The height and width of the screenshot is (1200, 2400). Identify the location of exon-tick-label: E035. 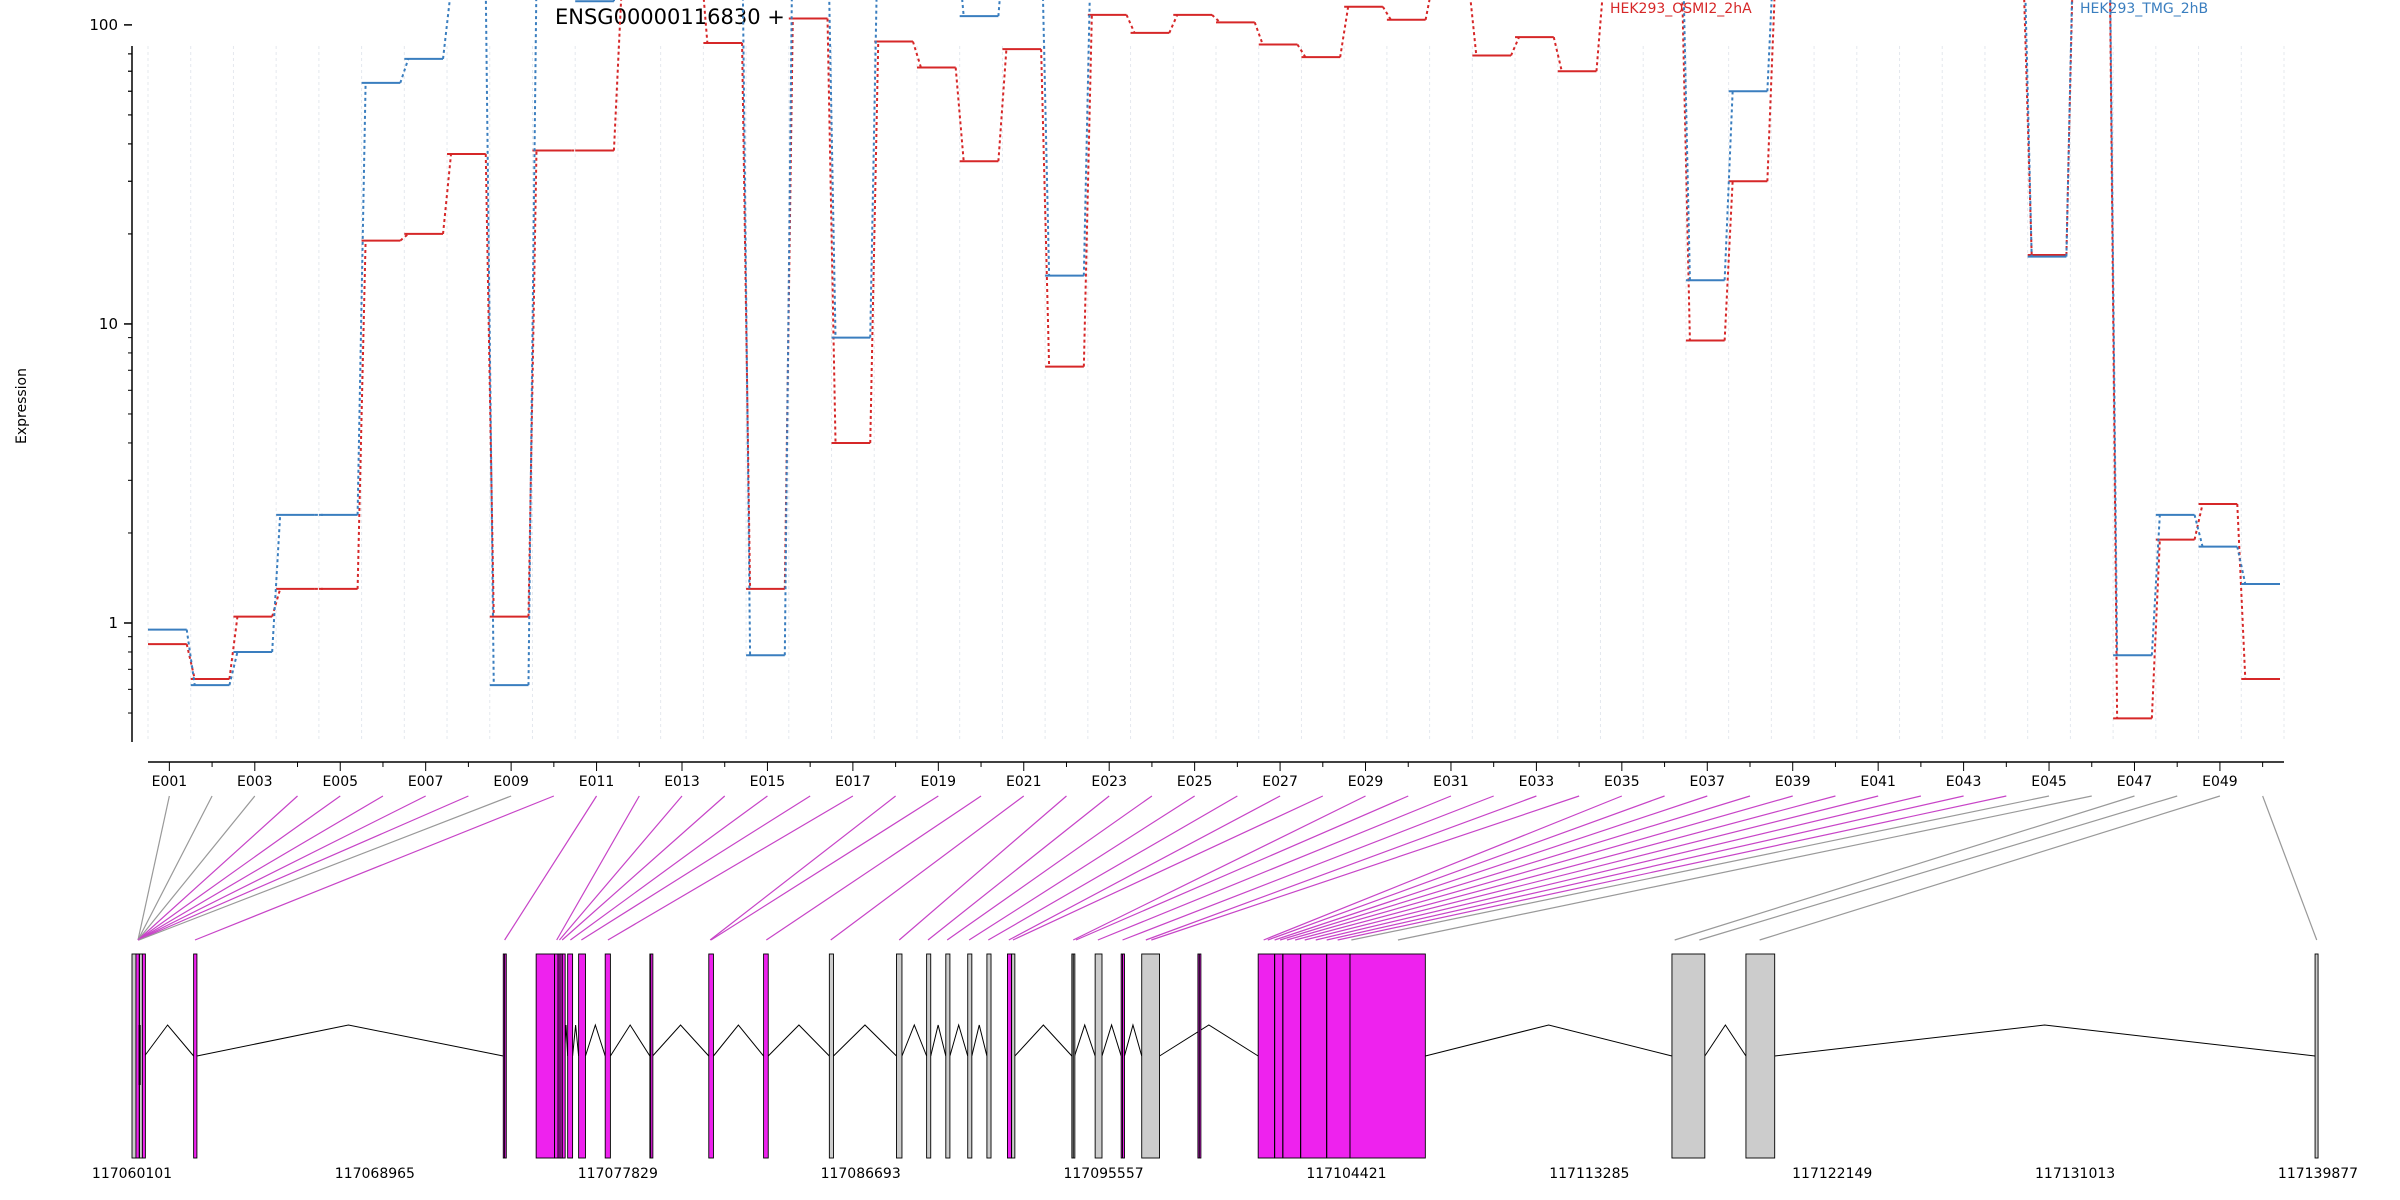
(1622, 782).